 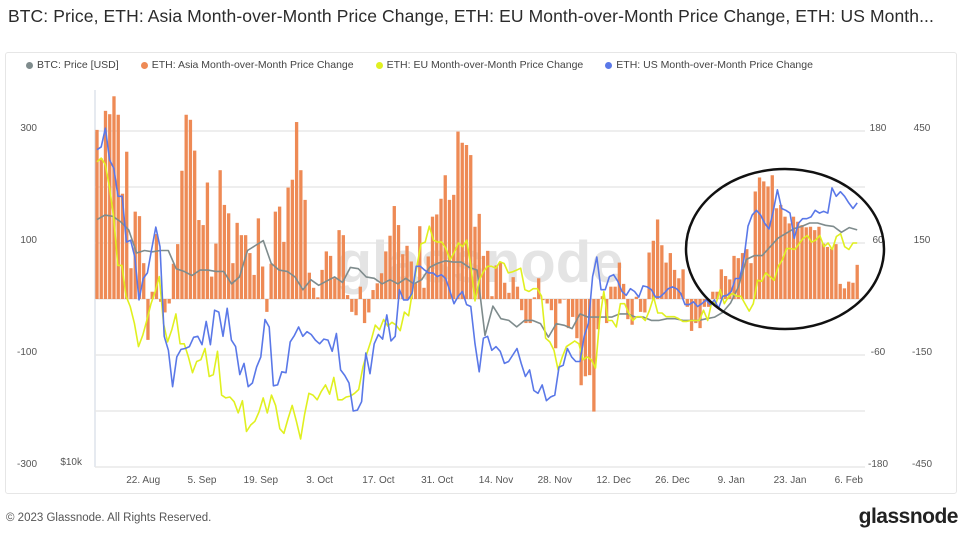 What do you see at coordinates (71, 462) in the screenshot?
I see `btc-axis-tick-label: $10k` at bounding box center [71, 462].